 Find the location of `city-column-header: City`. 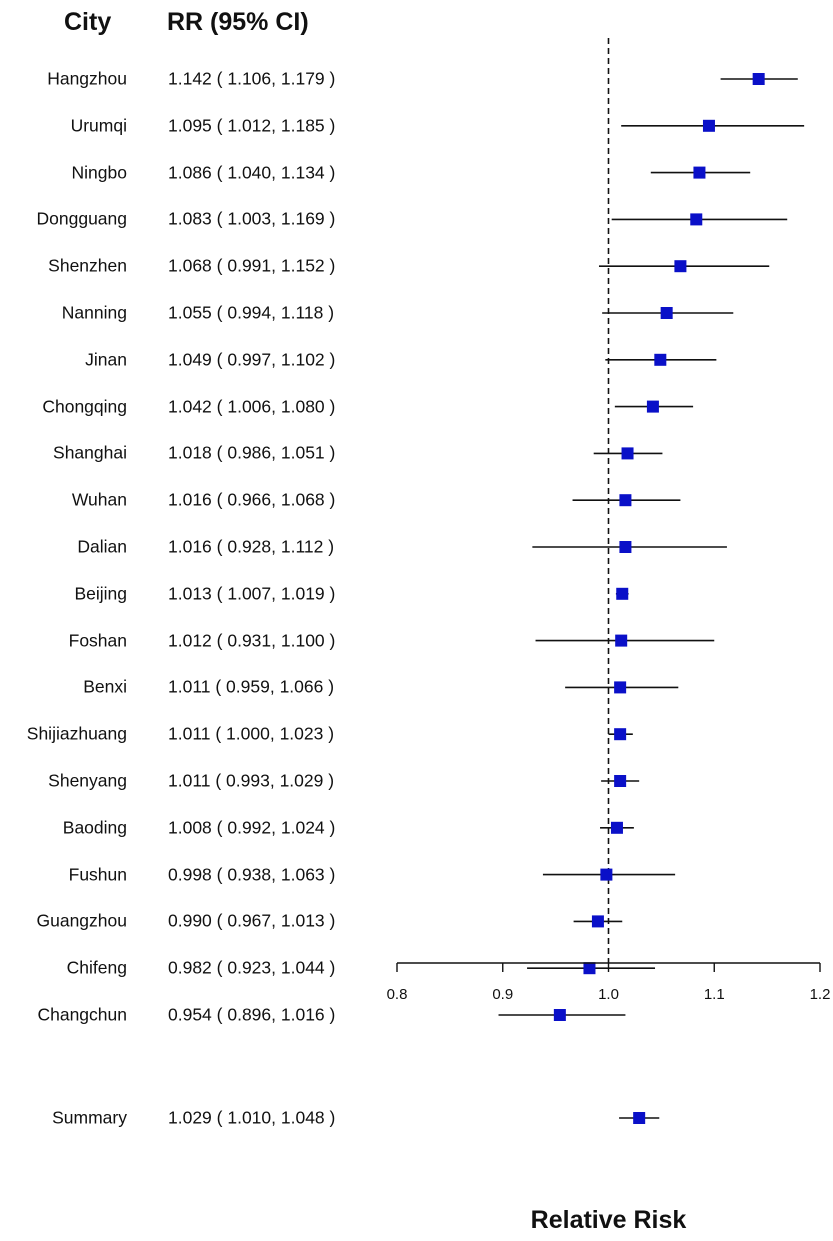

city-column-header: City is located at coordinates (88, 22).